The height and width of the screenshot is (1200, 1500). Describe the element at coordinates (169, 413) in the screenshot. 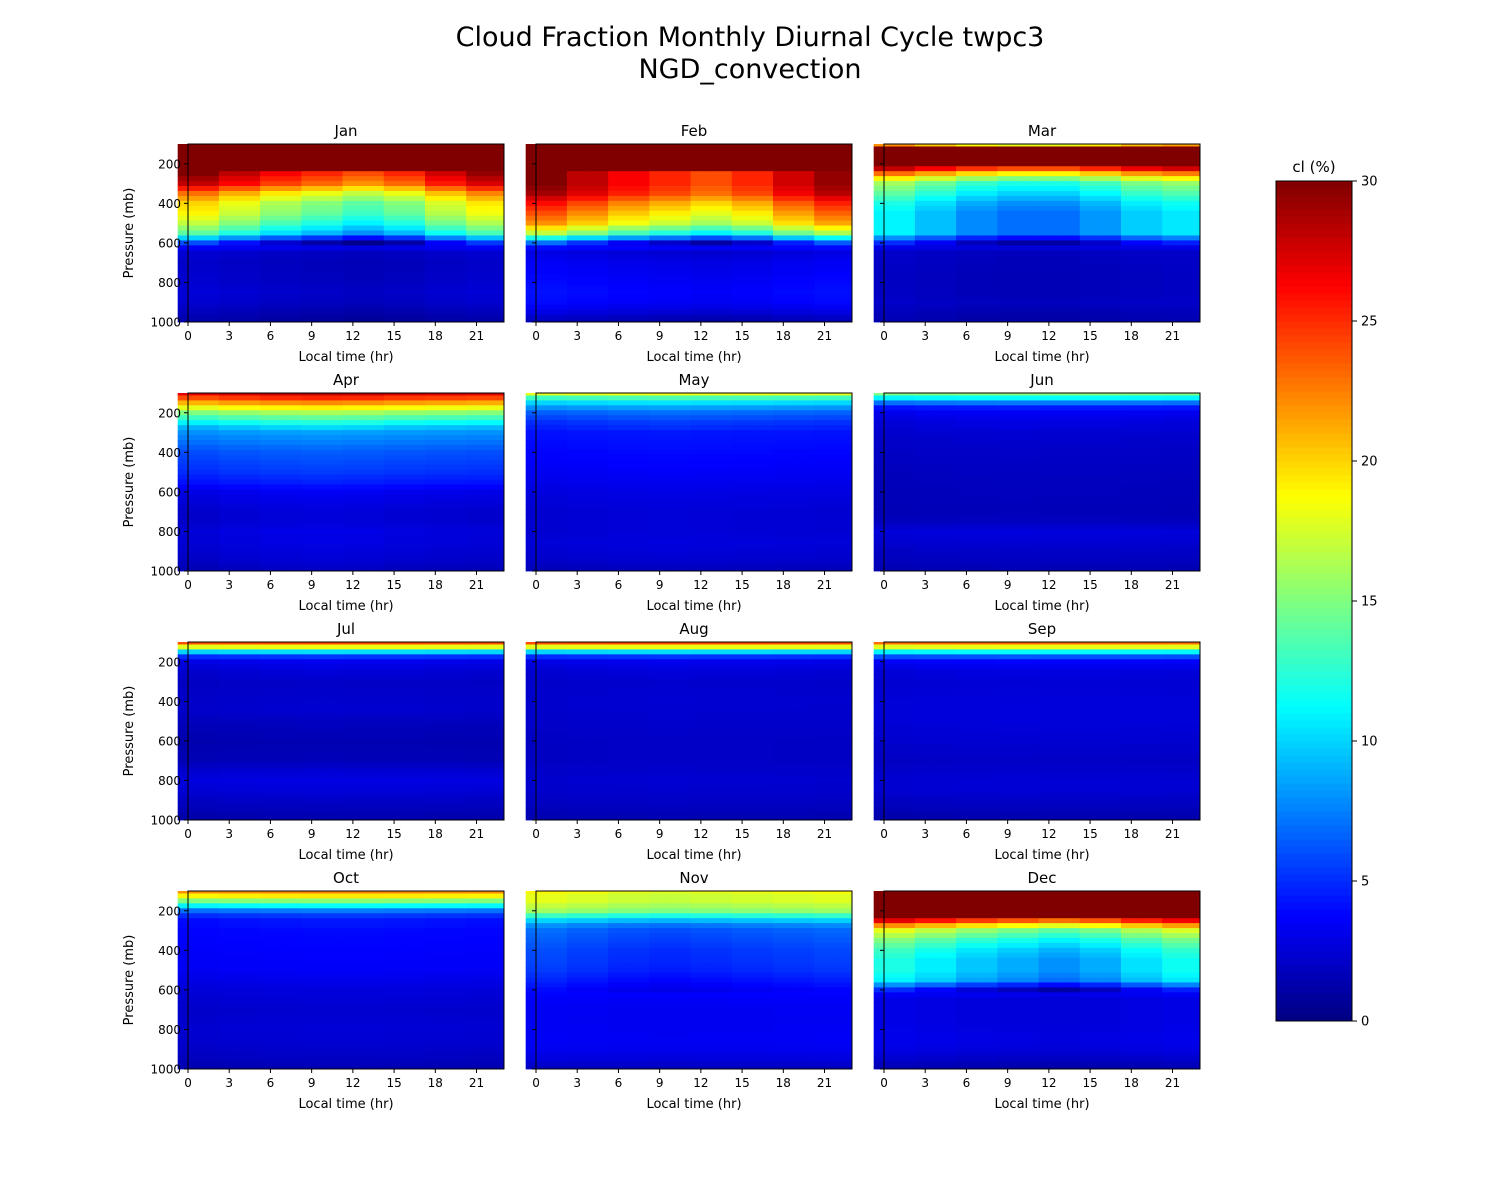

I see `y-tick-label: 200` at that location.